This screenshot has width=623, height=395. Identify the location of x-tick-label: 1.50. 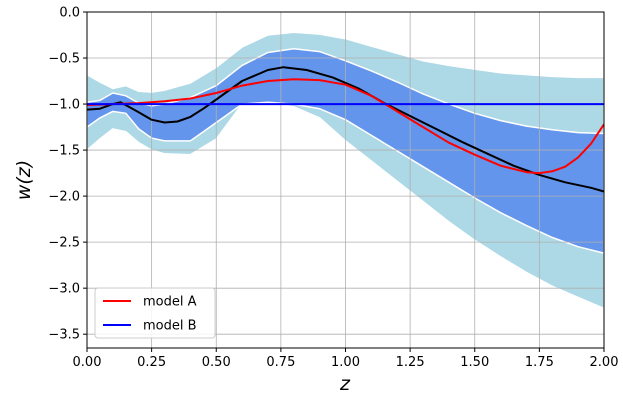
(474, 362).